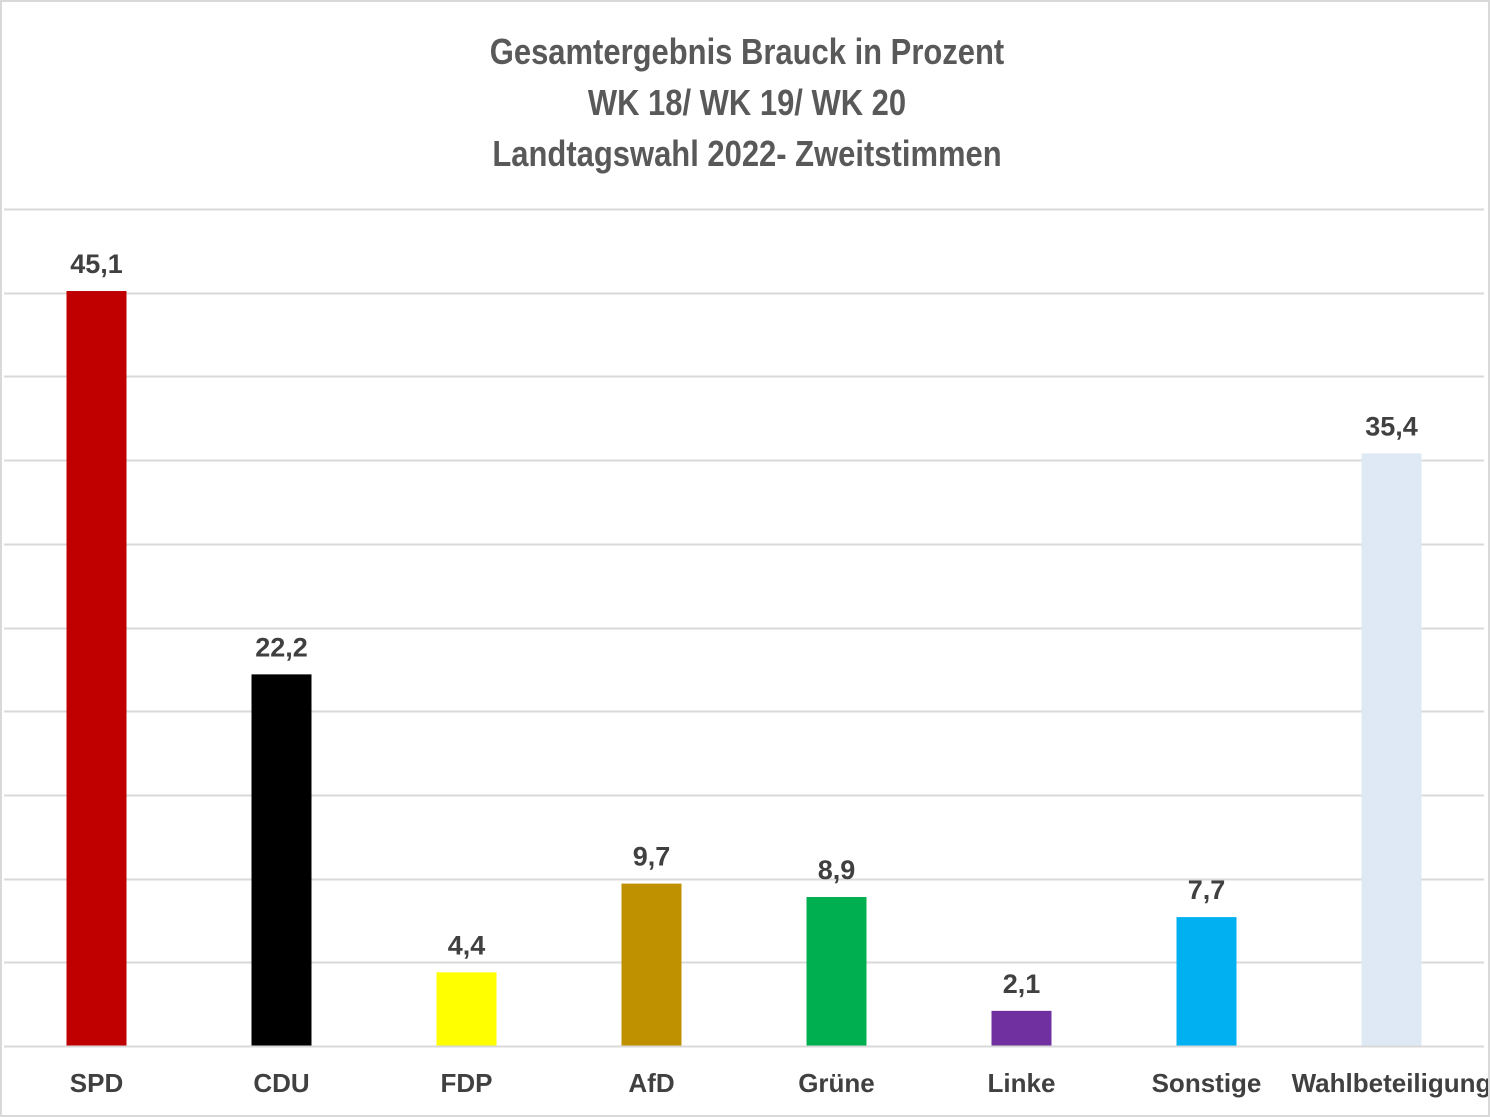 The width and height of the screenshot is (1490, 1117). Describe the element at coordinates (281, 1083) in the screenshot. I see `x-tick-label: CDU` at that location.